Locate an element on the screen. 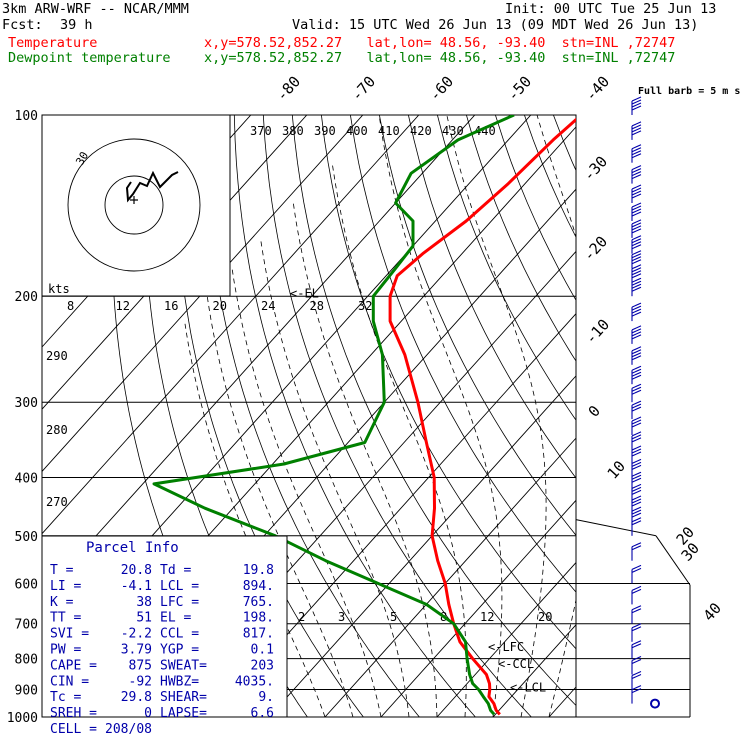 The height and width of the screenshot is (740, 740). parcel-value: -4.1 is located at coordinates (136, 586).